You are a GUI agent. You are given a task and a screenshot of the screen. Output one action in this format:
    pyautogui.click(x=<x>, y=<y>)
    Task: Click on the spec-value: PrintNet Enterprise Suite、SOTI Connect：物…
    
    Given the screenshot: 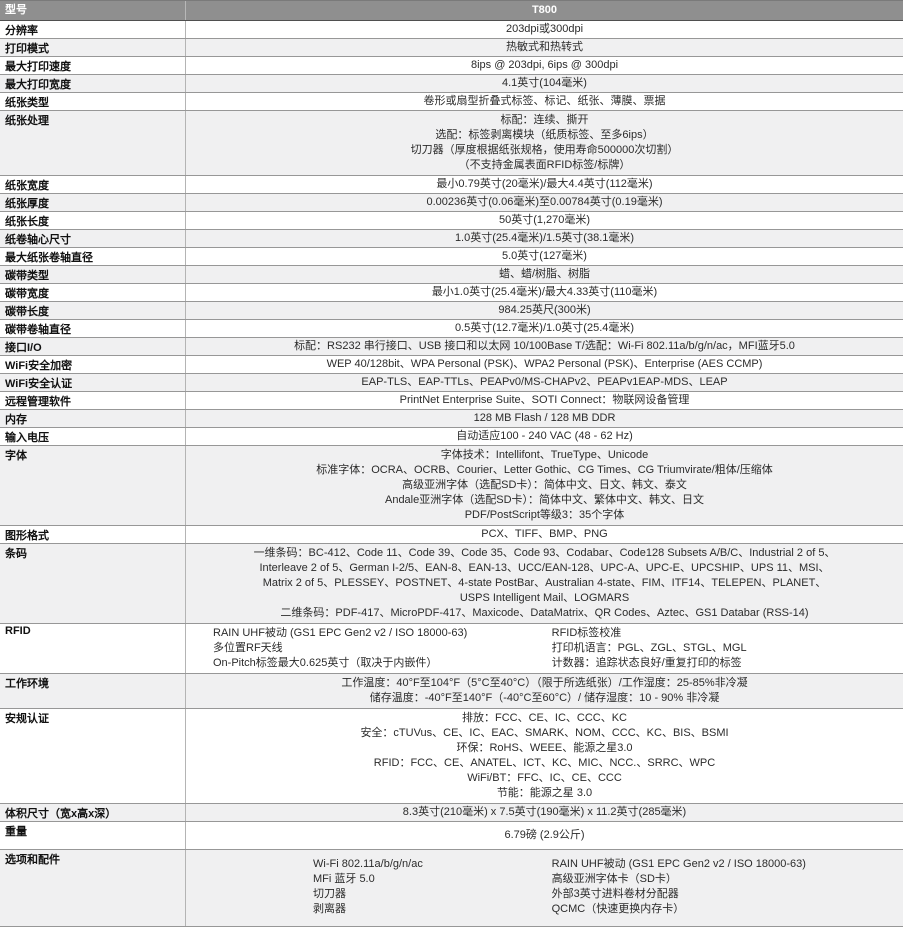 What is the action you would take?
    pyautogui.click(x=544, y=400)
    